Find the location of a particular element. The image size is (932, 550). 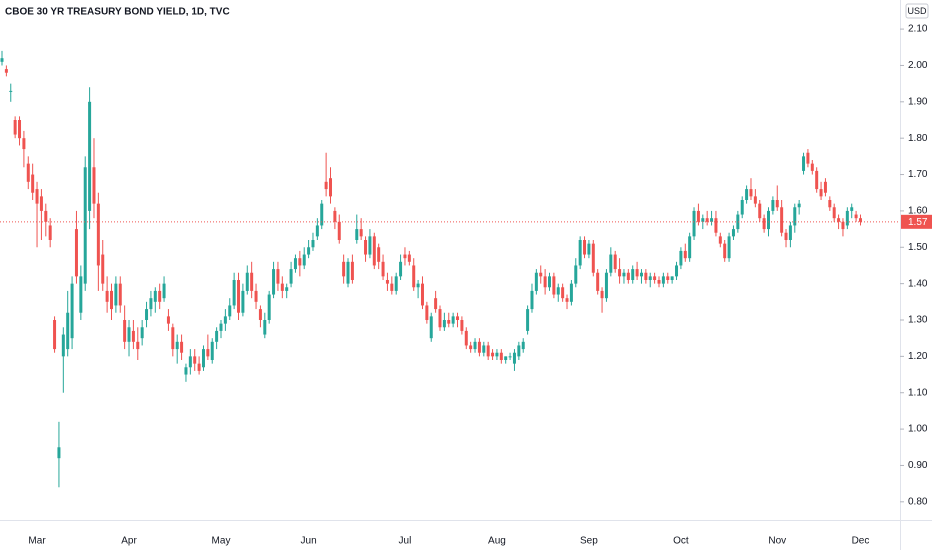

currency-box is located at coordinates (917, 11).